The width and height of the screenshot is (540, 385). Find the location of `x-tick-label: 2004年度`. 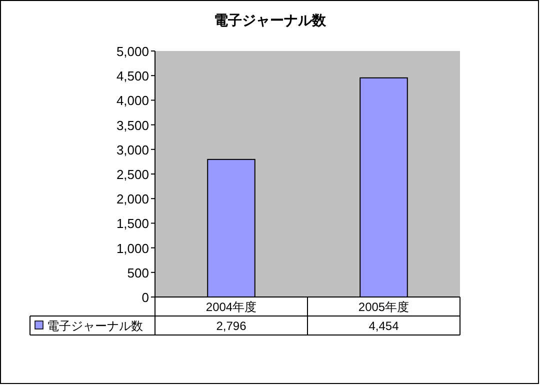

x-tick-label: 2004年度 is located at coordinates (231, 307).